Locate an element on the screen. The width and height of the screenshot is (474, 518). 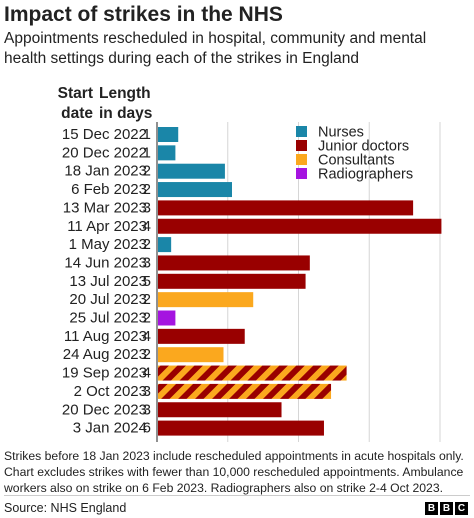
column-header-length: Length is located at coordinates (125, 93).